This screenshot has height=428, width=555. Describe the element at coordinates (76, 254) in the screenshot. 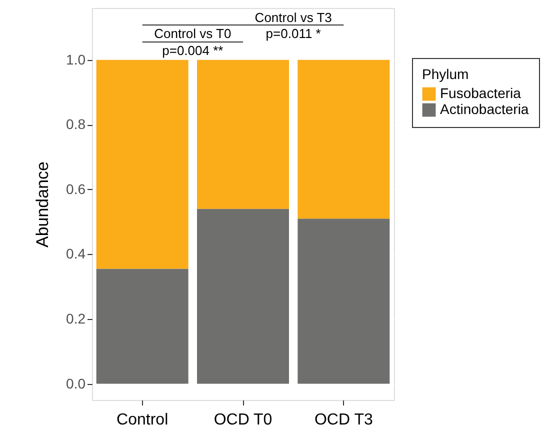

I see `y-tick-label: 0.4` at that location.